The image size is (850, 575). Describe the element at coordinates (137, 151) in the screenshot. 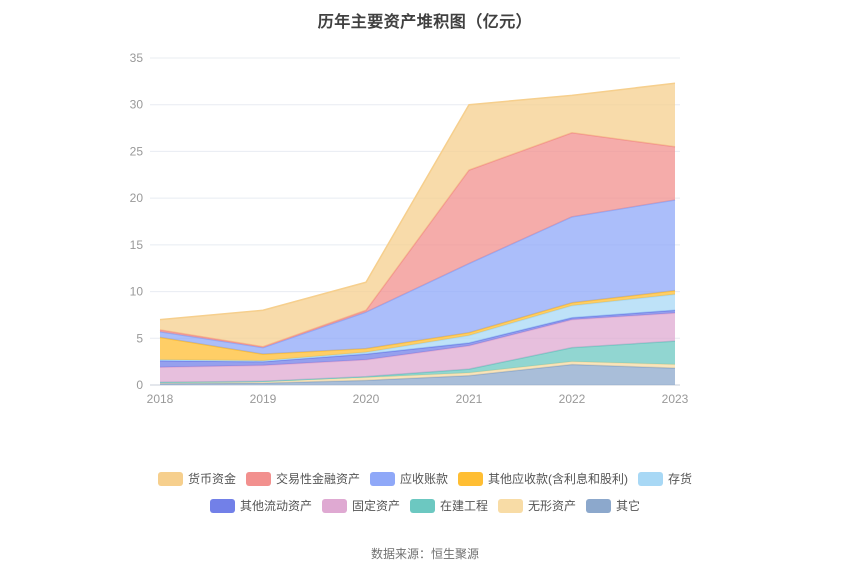

I see `y-axis-tick-label: 25` at that location.